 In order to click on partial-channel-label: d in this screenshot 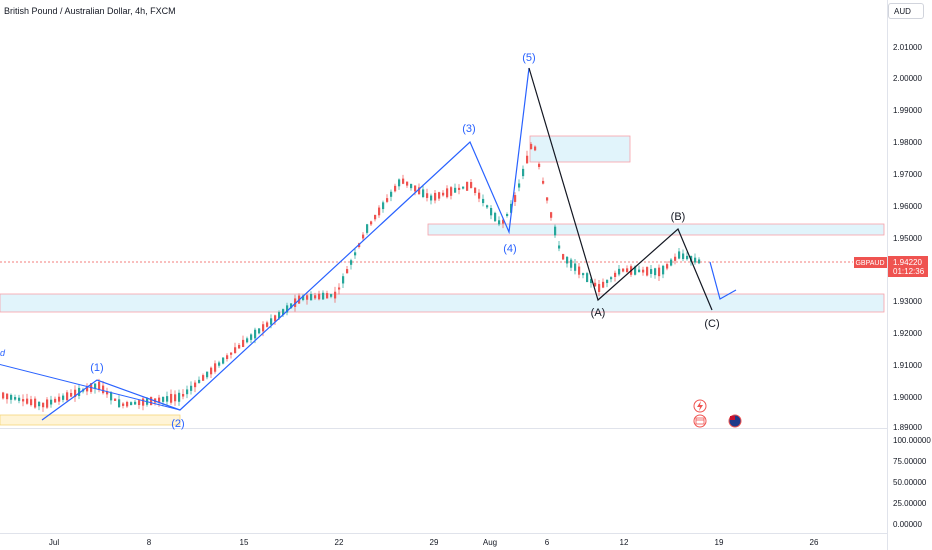, I will do `click(3, 353)`.